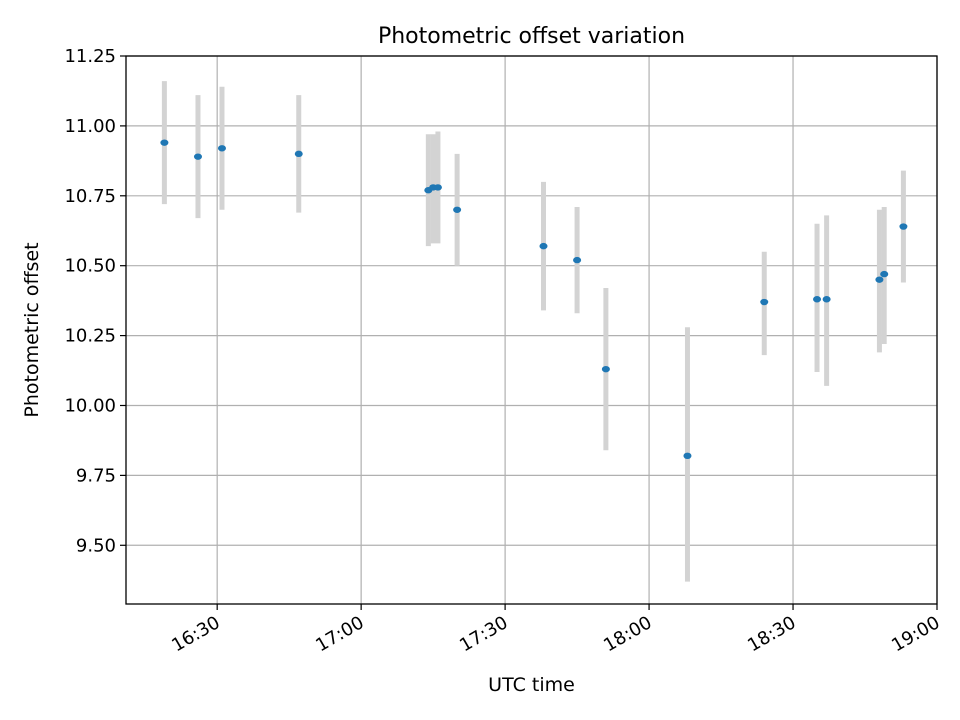  What do you see at coordinates (96, 545) in the screenshot?
I see `y-tick-label: 9.50` at bounding box center [96, 545].